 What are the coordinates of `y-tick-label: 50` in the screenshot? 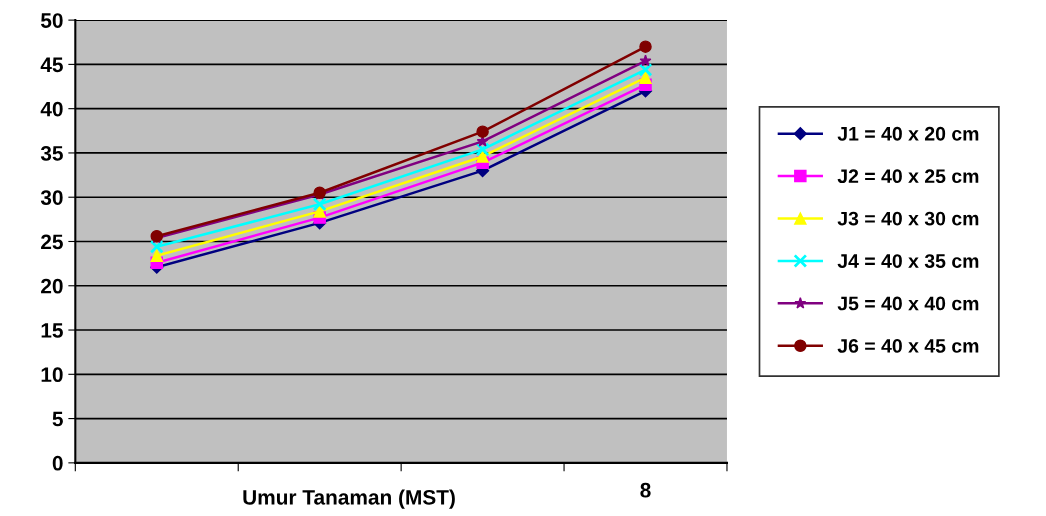 It's located at (51, 20).